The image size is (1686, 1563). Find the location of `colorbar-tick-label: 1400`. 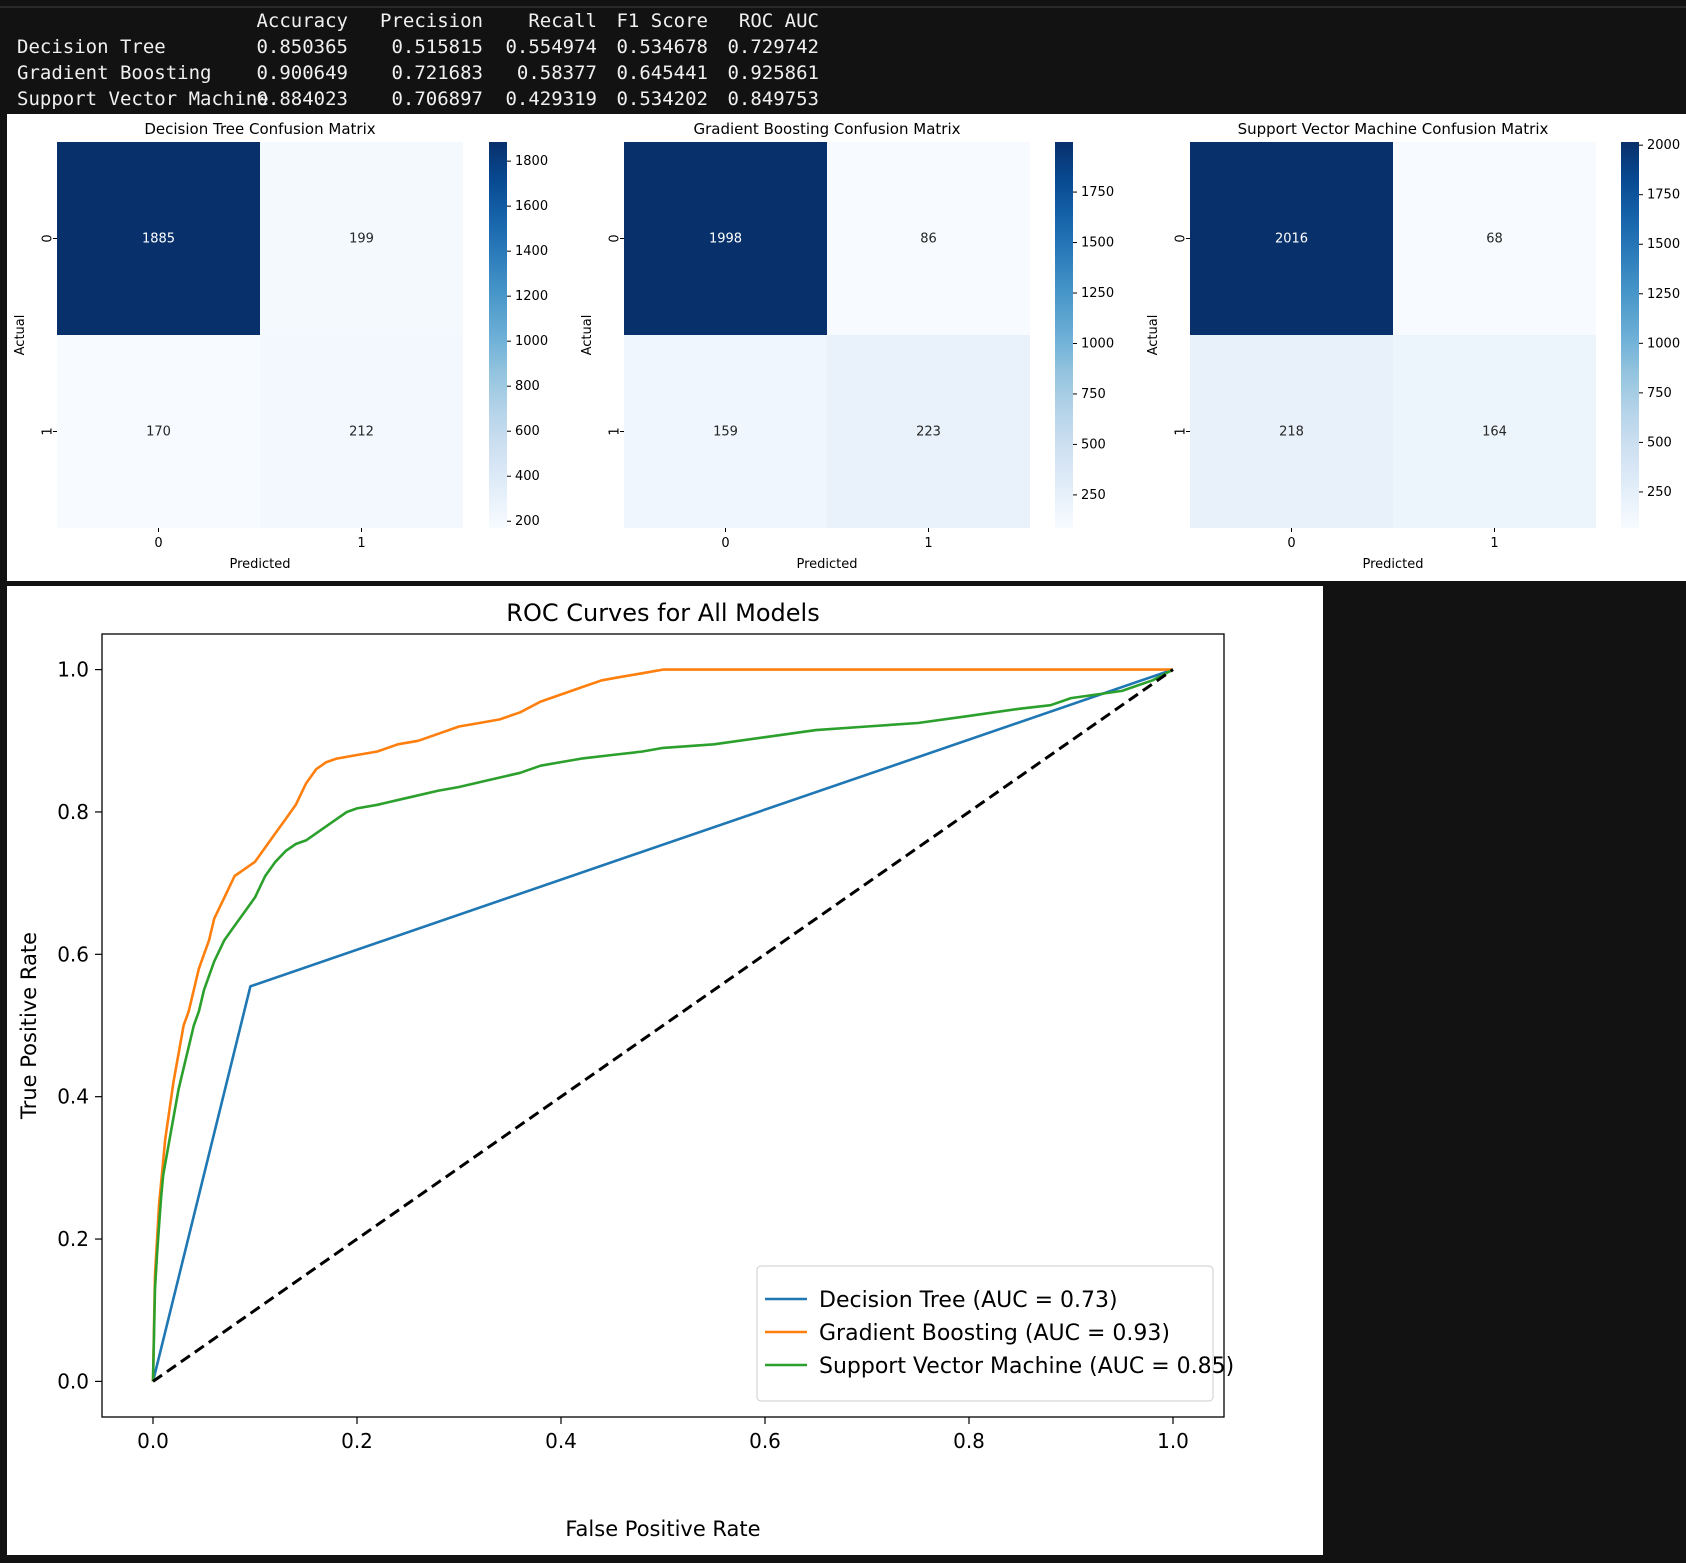

colorbar-tick-label: 1400 is located at coordinates (531, 251).